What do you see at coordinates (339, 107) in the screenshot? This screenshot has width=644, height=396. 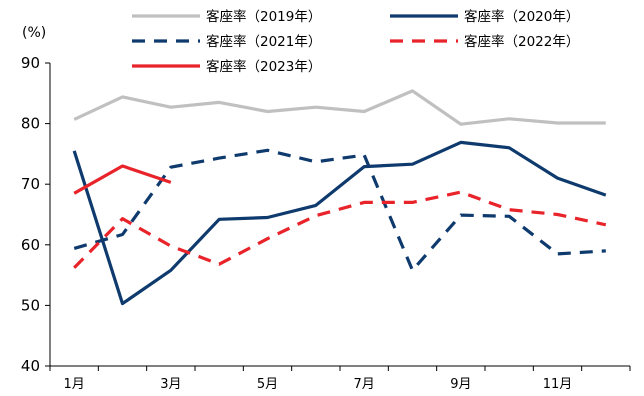 I see `series-line-2019` at bounding box center [339, 107].